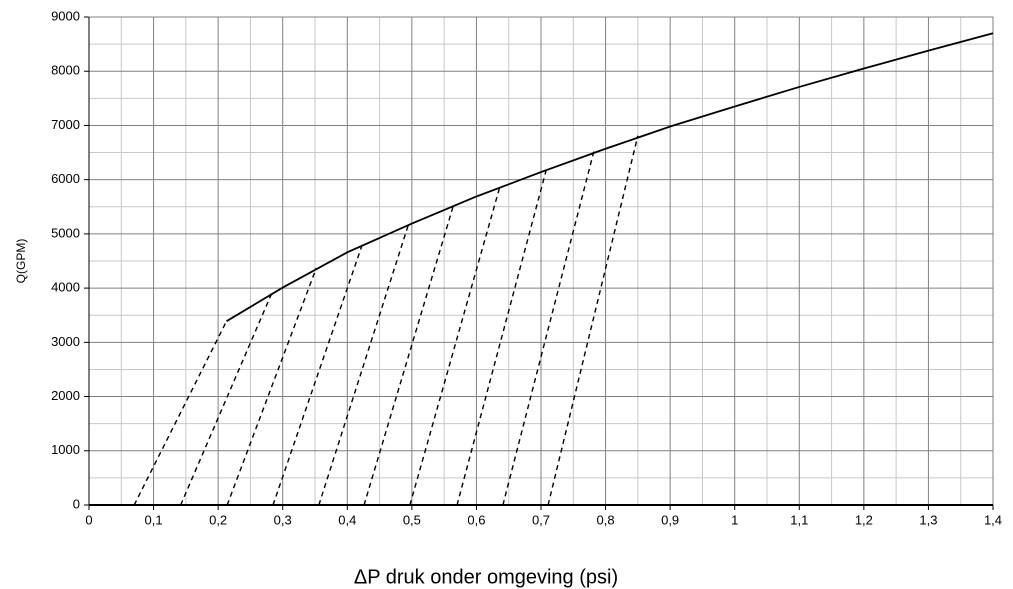 This screenshot has height=589, width=1013. I want to click on x-axis-label: ΔP druk onder omgeving (psi), so click(486, 577).